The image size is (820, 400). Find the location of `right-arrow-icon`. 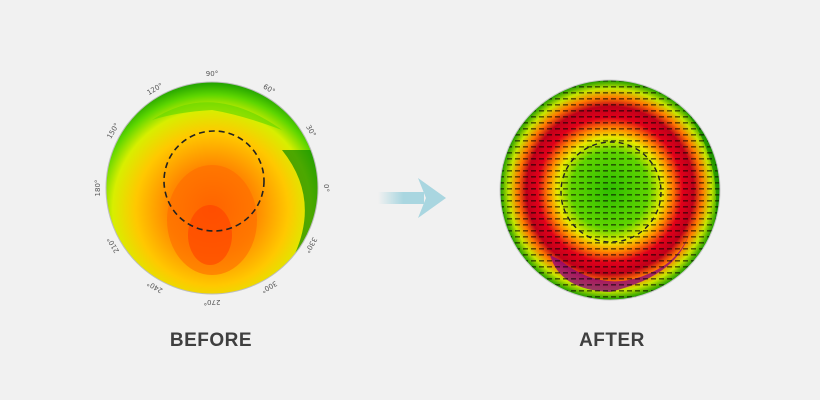

right-arrow-icon is located at coordinates (412, 198).